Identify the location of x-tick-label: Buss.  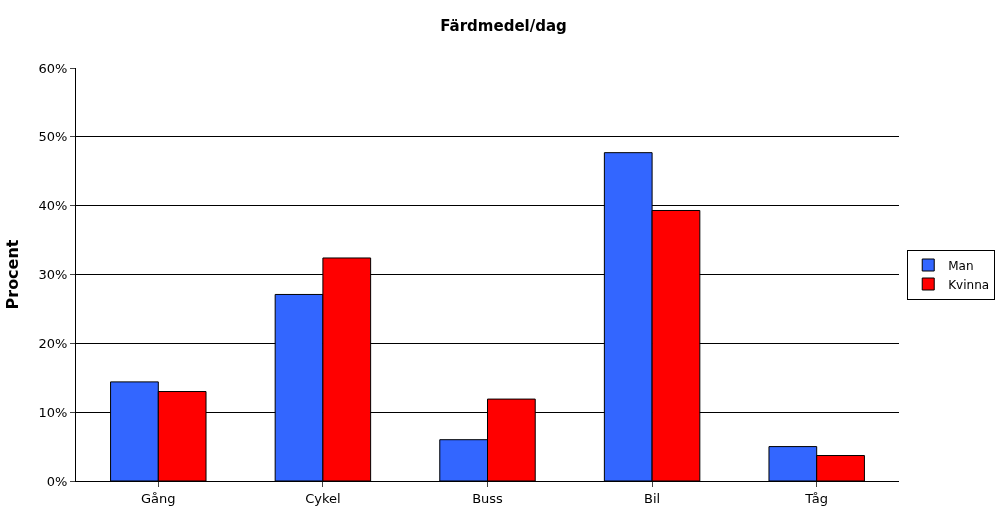
(488, 498).